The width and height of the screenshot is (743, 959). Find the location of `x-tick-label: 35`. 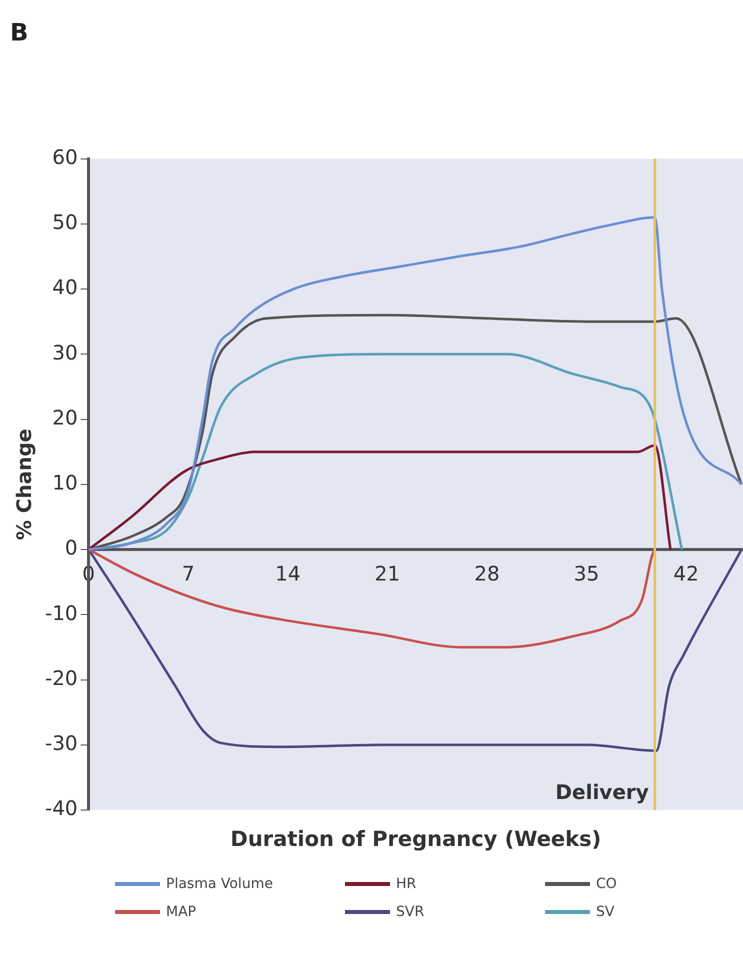

x-tick-label: 35 is located at coordinates (587, 574).